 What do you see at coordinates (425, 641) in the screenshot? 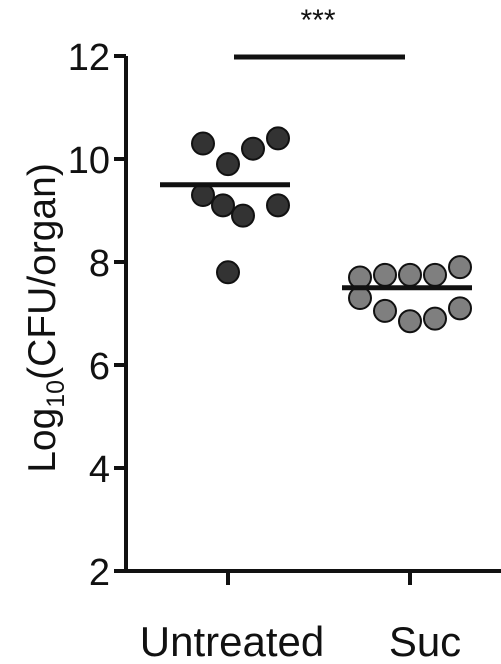
I see `x-tick-label: Suc` at bounding box center [425, 641].